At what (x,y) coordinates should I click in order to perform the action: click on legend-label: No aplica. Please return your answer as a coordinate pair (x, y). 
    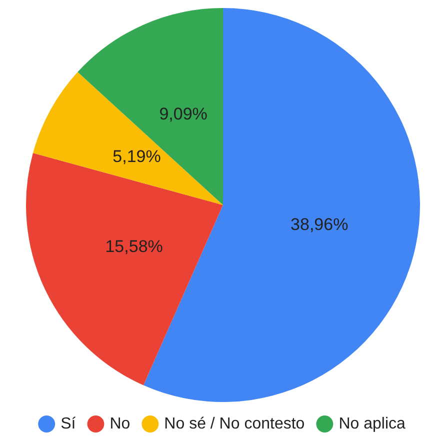
    Looking at the image, I should click on (372, 423).